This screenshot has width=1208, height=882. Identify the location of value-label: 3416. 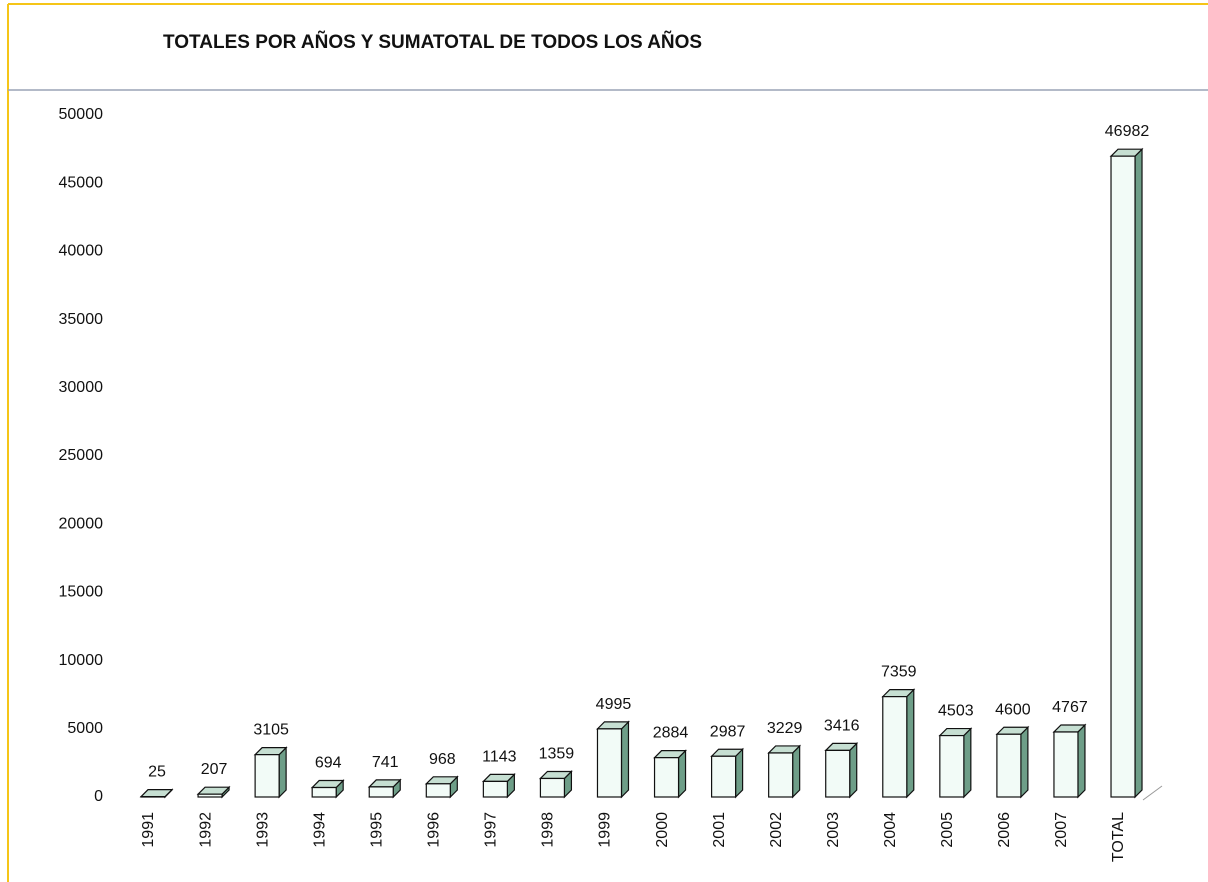
(842, 725).